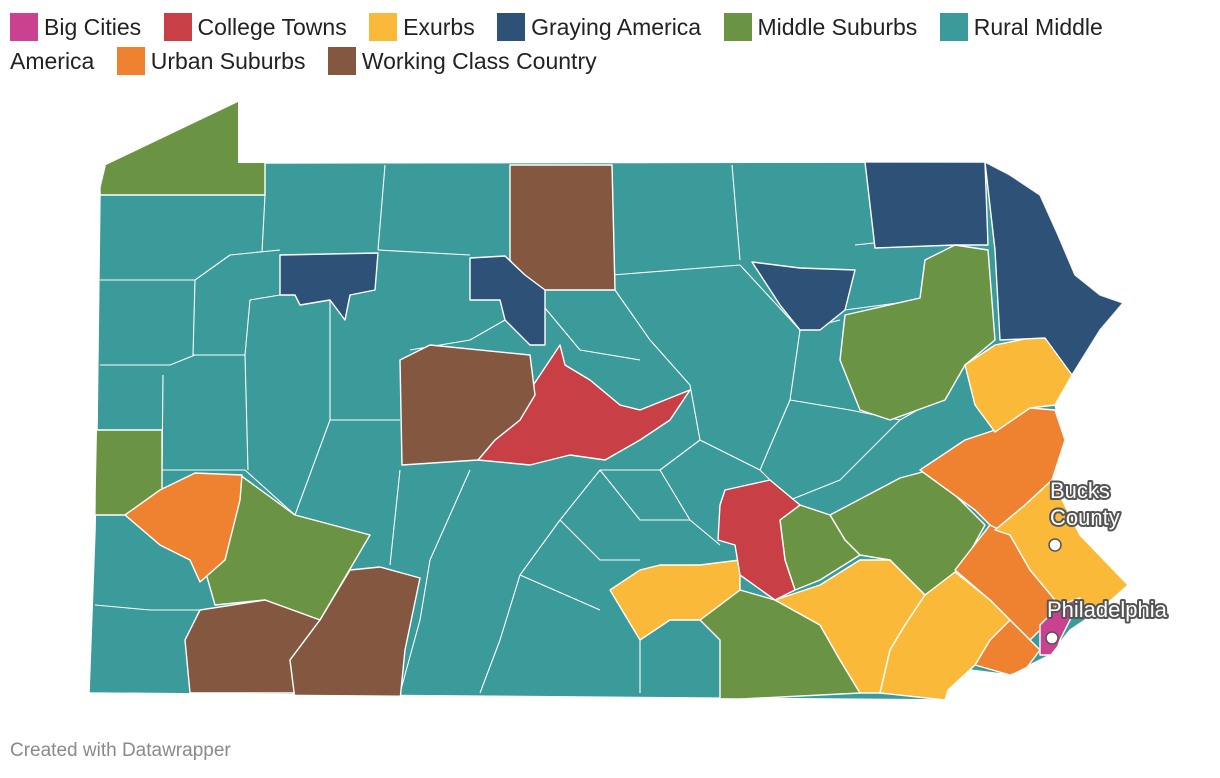 Image resolution: width=1220 pixels, height=778 pixels. I want to click on legend-item-rural-middle-america-cont: America, so click(52, 61).